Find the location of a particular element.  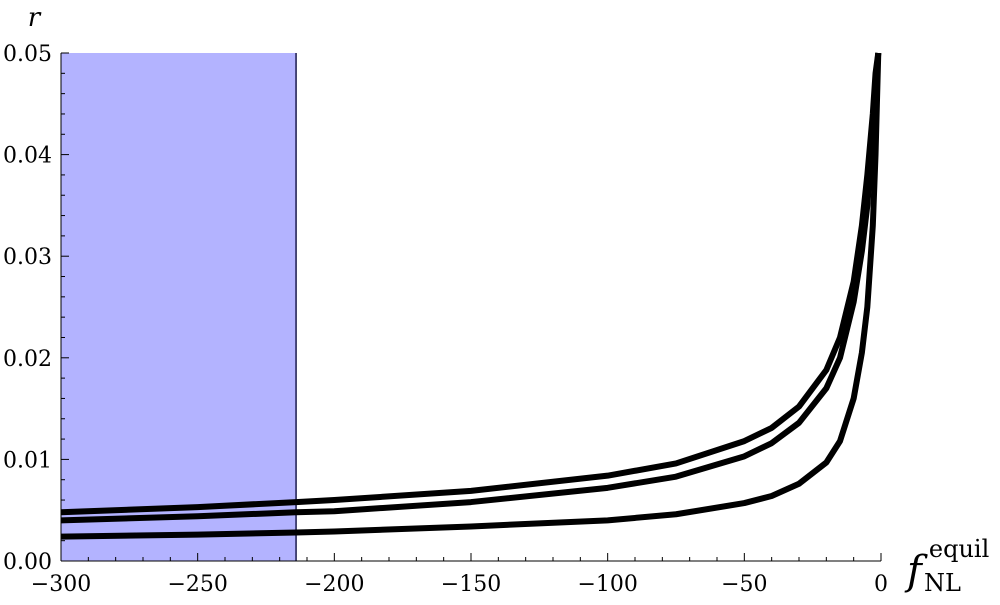

y-tick-label: 0.03 is located at coordinates (27, 257).